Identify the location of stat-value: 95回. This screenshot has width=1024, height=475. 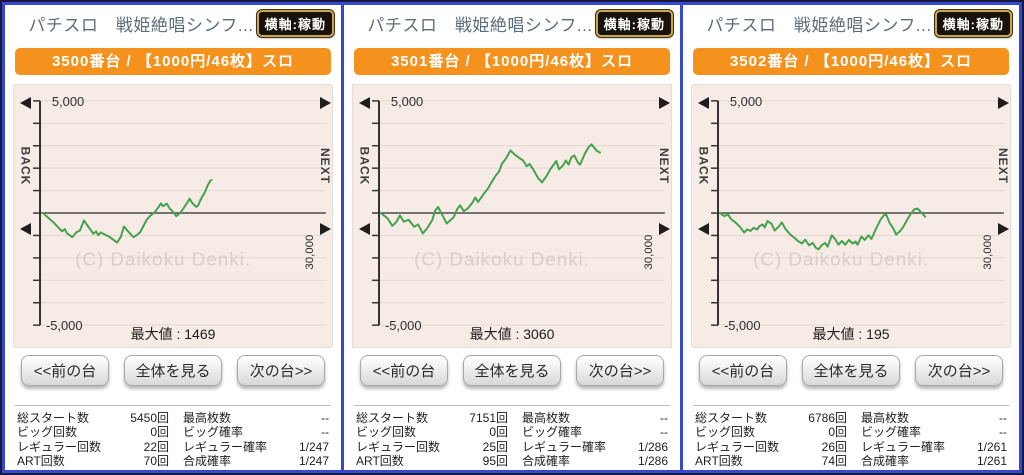
(495, 461).